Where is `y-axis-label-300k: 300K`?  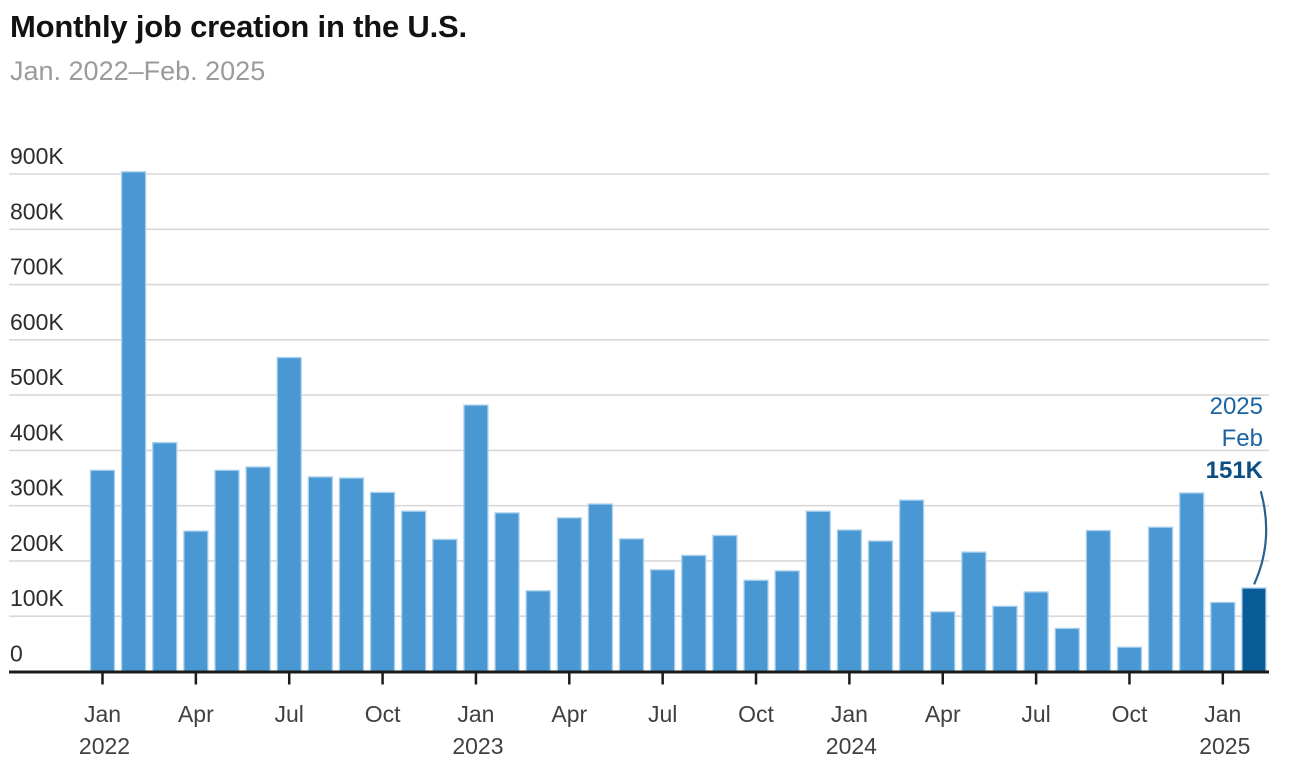
y-axis-label-300k: 300K is located at coordinates (37, 488).